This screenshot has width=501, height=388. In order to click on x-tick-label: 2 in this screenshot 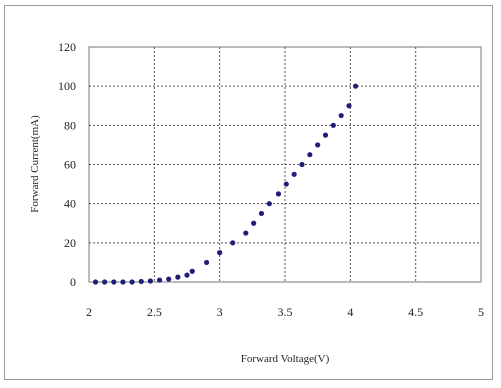, I will do `click(89, 312)`.